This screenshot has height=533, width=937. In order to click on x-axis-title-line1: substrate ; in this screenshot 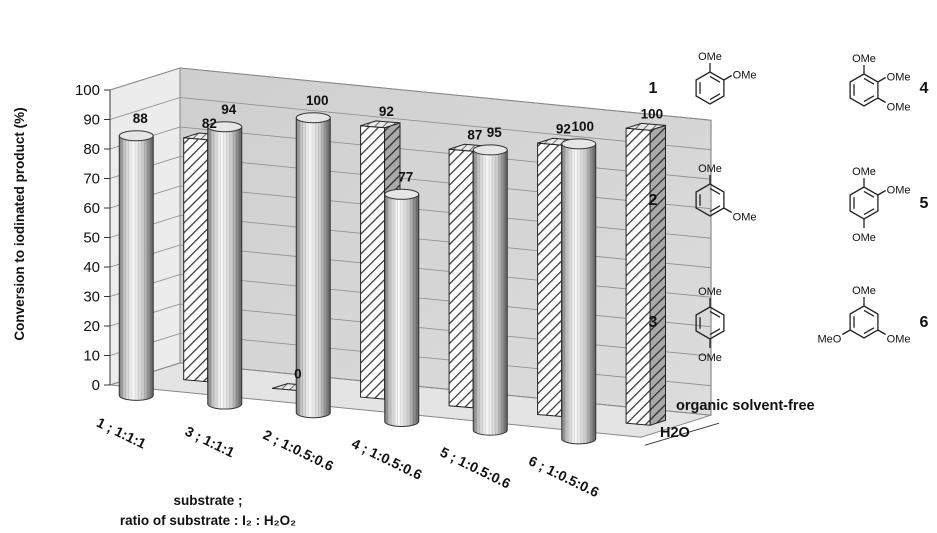, I will do `click(207, 500)`.